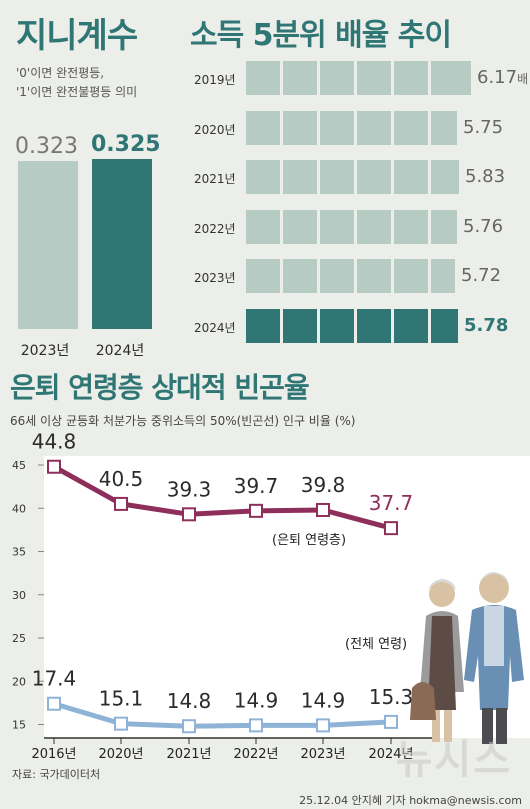 The height and width of the screenshot is (809, 530). What do you see at coordinates (309, 540) in the screenshot?
I see `series-label-retired: (은퇴 연령층)` at bounding box center [309, 540].